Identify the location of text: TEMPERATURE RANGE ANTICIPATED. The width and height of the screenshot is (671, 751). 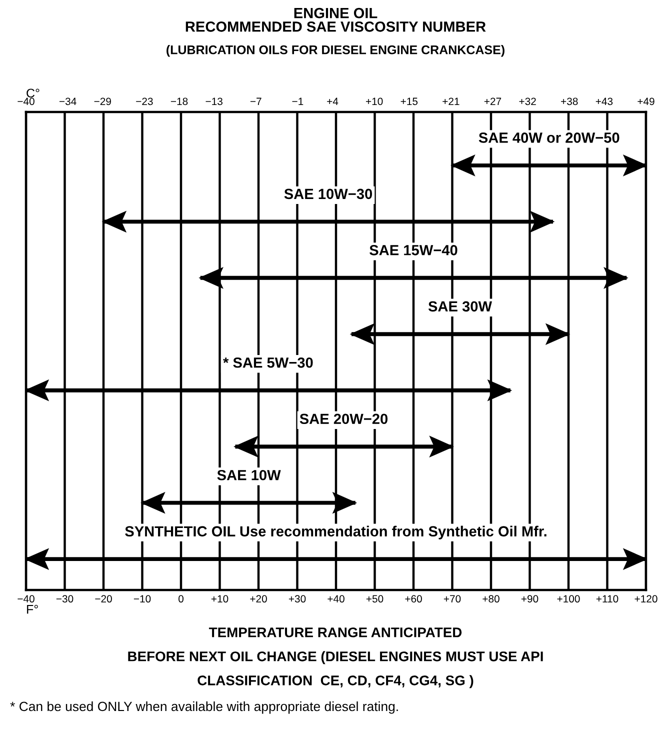
(335, 632).